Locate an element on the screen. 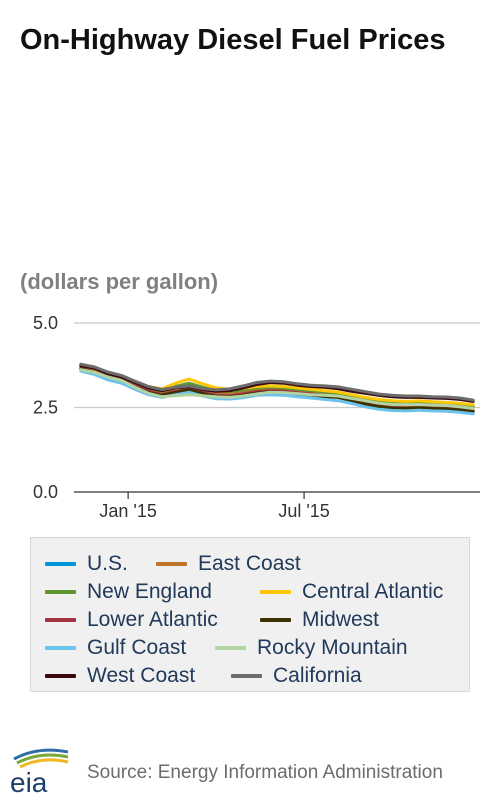 The width and height of the screenshot is (500, 800). legend-label: Central Atlantic is located at coordinates (373, 591).